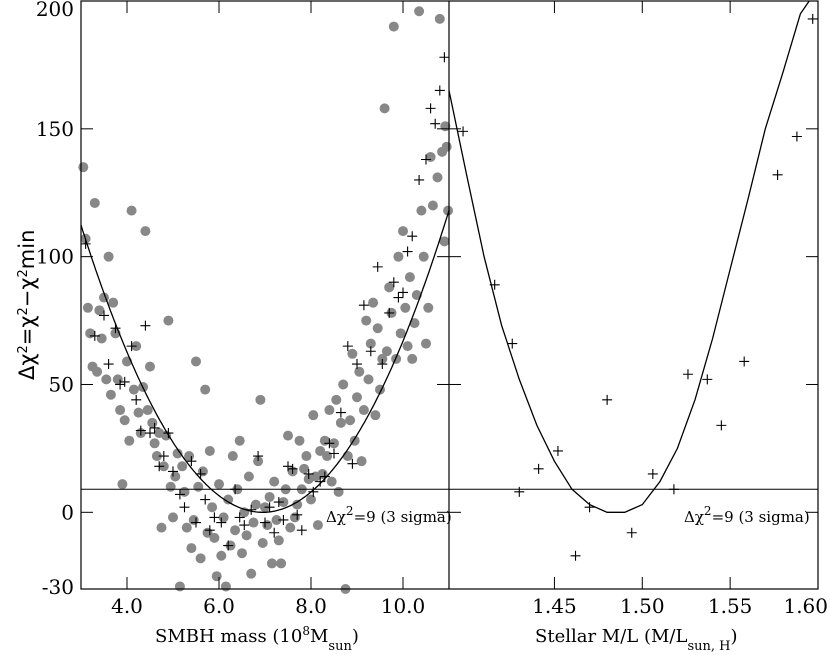  What do you see at coordinates (311, 606) in the screenshot?
I see `x-tick-label: 8.0` at bounding box center [311, 606].